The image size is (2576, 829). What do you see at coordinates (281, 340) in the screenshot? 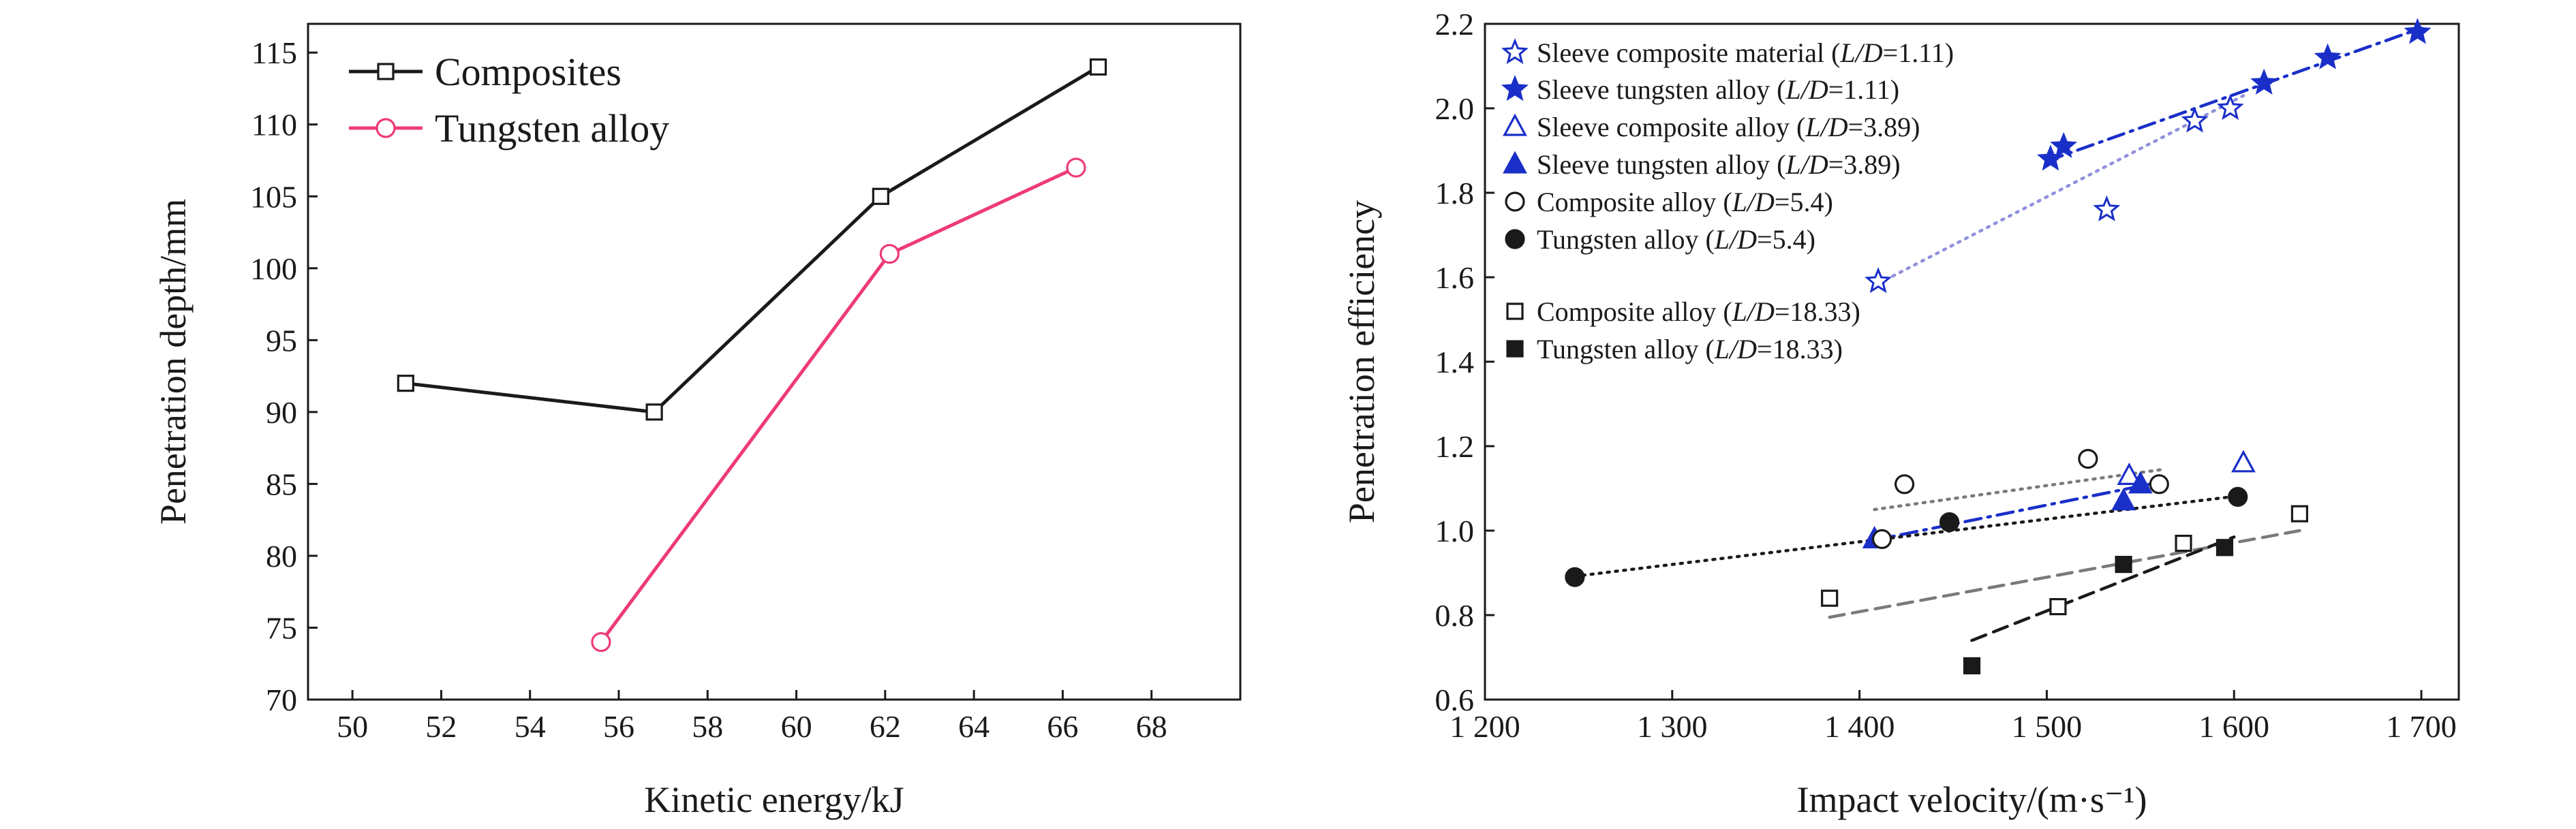
I see `left-y-tick-label: 95` at bounding box center [281, 340].